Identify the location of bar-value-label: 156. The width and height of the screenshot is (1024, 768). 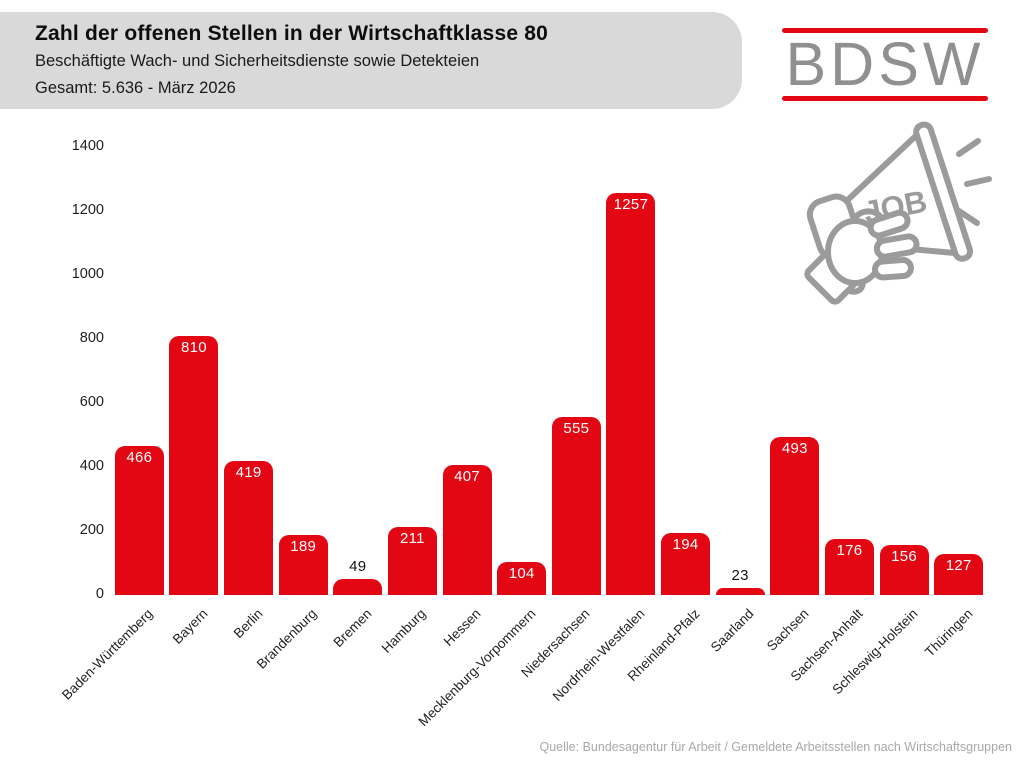
(904, 557).